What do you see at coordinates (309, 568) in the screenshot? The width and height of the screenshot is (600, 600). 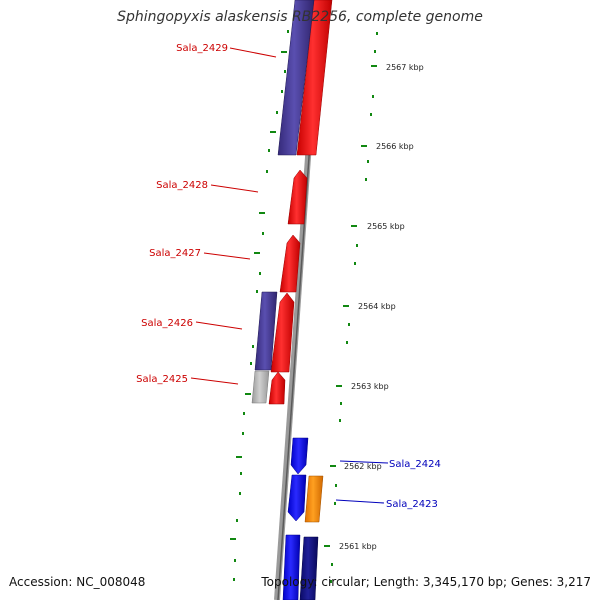 I see `cds-navy-bottom` at bounding box center [309, 568].